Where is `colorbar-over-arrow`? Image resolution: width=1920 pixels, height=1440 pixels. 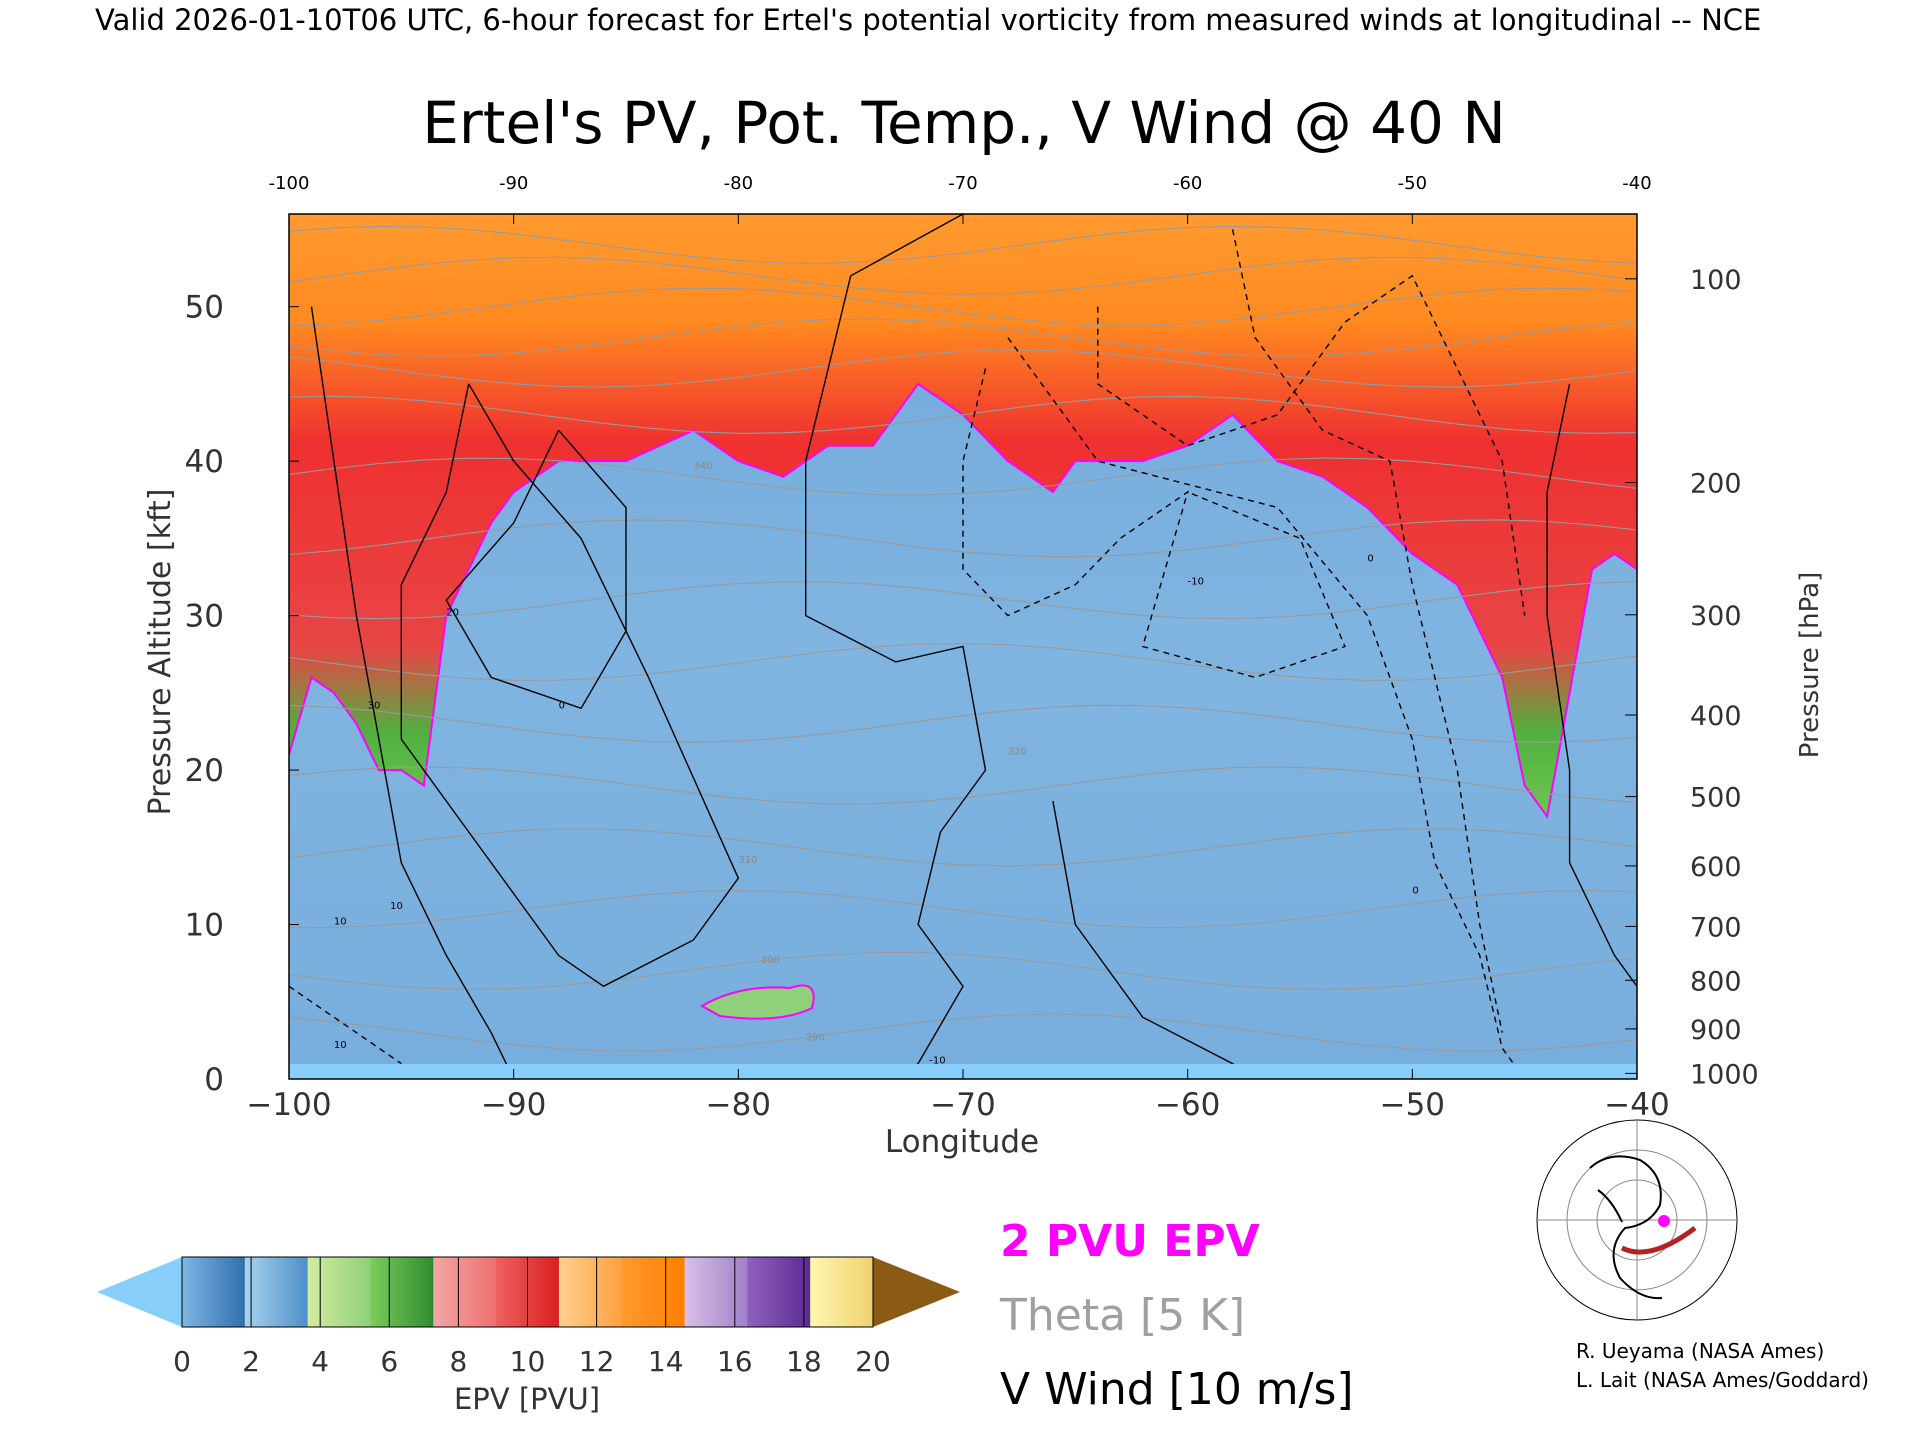
colorbar-over-arrow is located at coordinates (916, 1292).